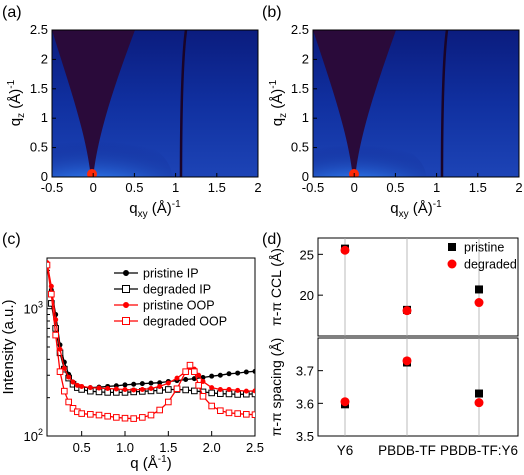 This screenshot has height=475, width=524. I want to click on linecut-ytick-exponent: 3, so click(40, 305).